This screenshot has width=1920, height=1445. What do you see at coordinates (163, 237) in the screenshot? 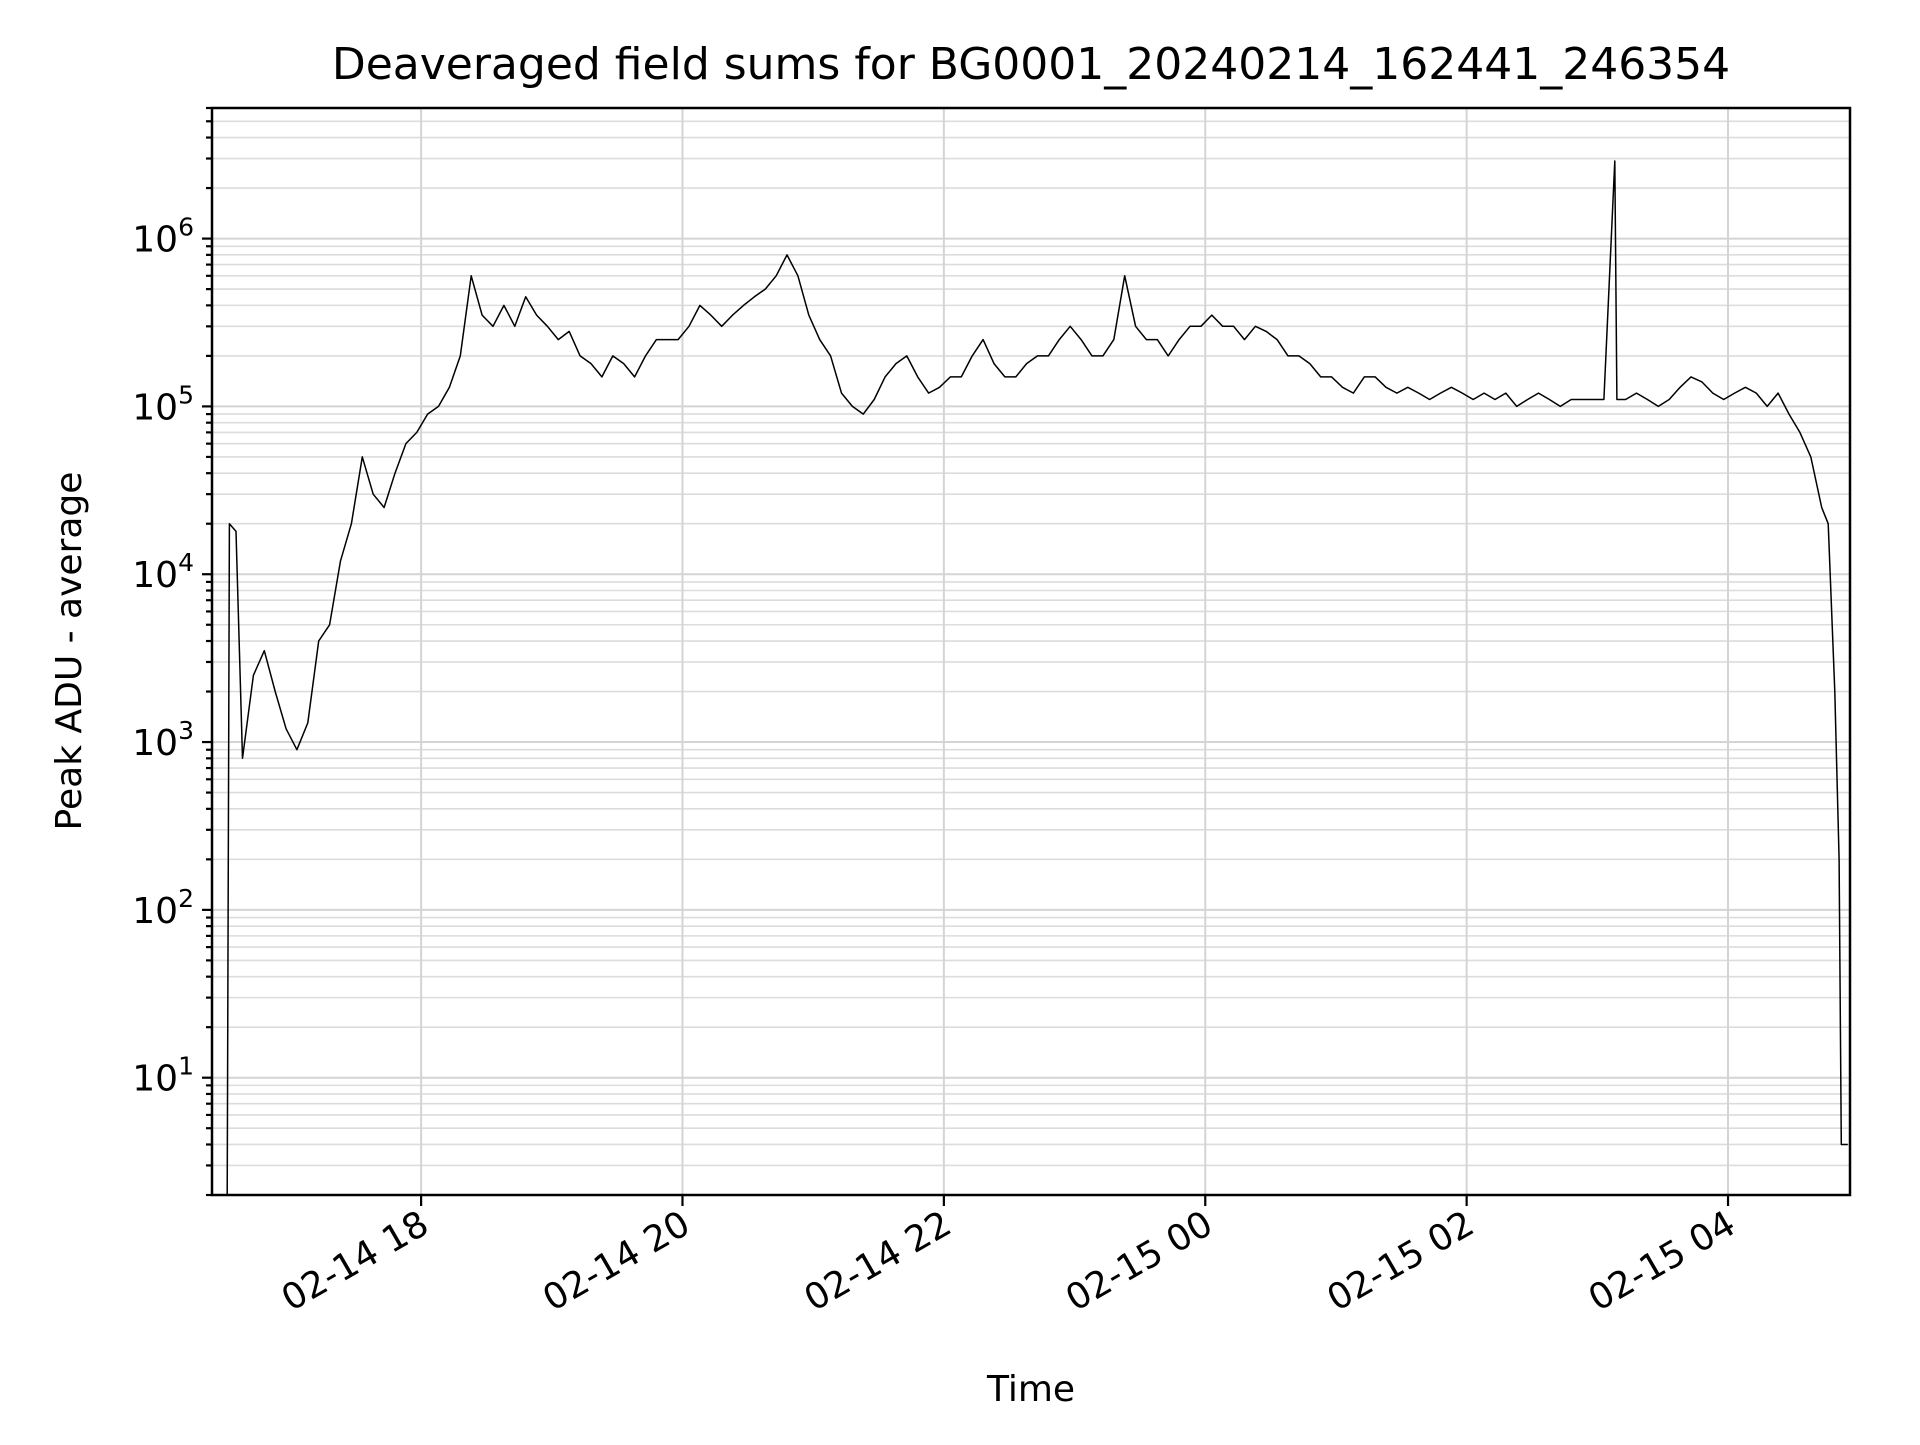
I see `y-tick-label: 10⁶` at bounding box center [163, 237].